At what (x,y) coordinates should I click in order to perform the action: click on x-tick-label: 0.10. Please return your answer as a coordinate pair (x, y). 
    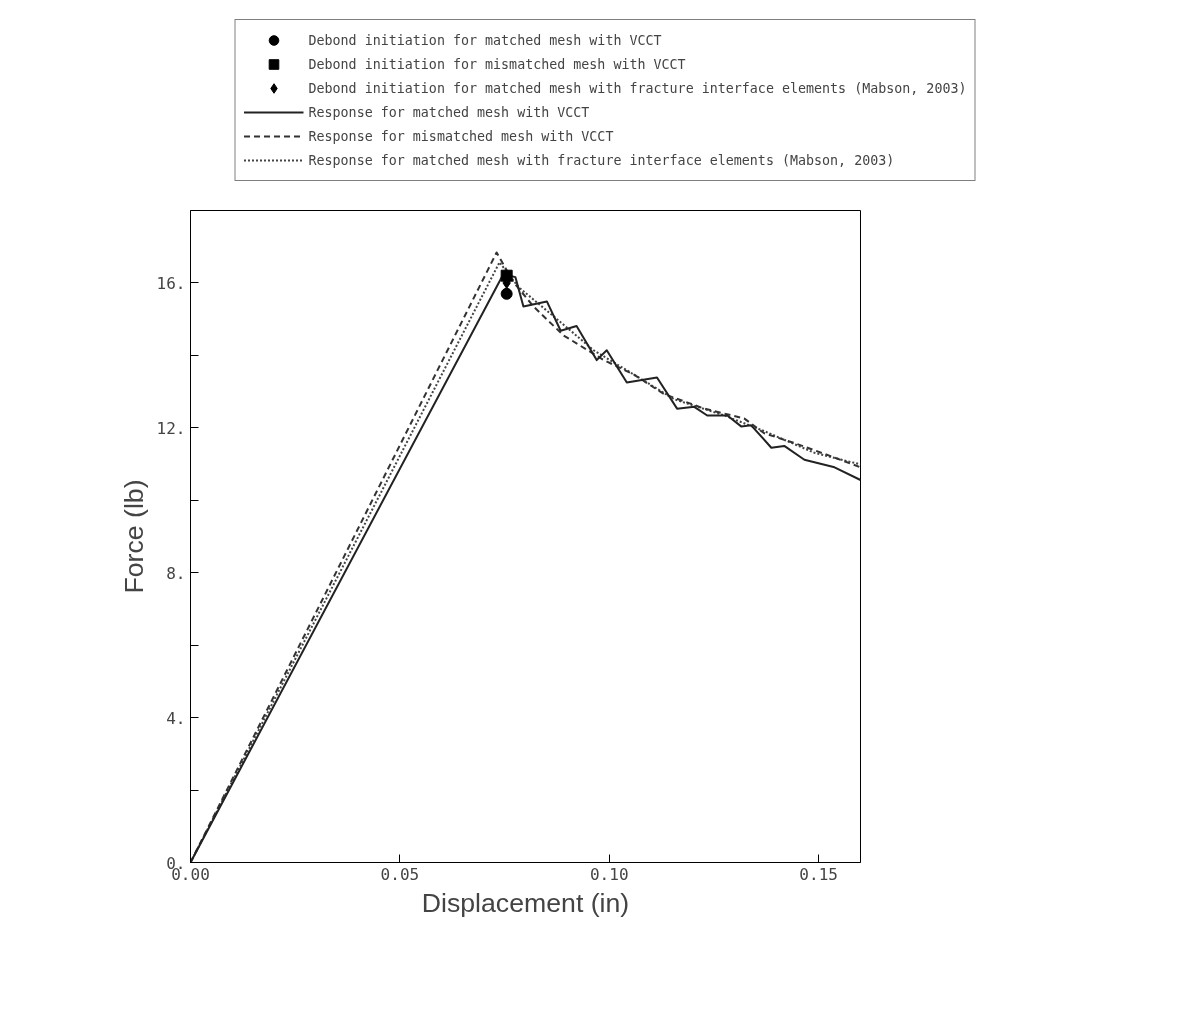
    Looking at the image, I should click on (609, 874).